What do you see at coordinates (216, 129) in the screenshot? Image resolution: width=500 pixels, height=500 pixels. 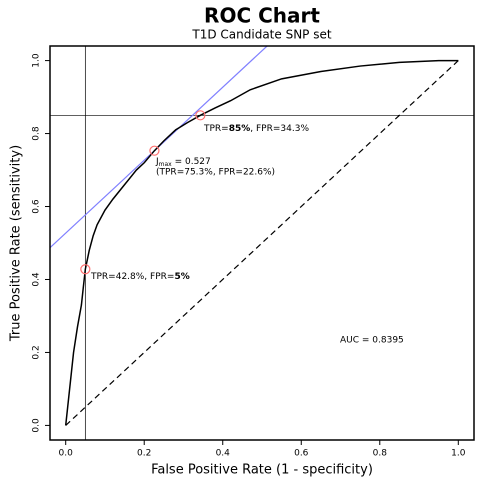 I see `annotation-part: TPR=` at bounding box center [216, 129].